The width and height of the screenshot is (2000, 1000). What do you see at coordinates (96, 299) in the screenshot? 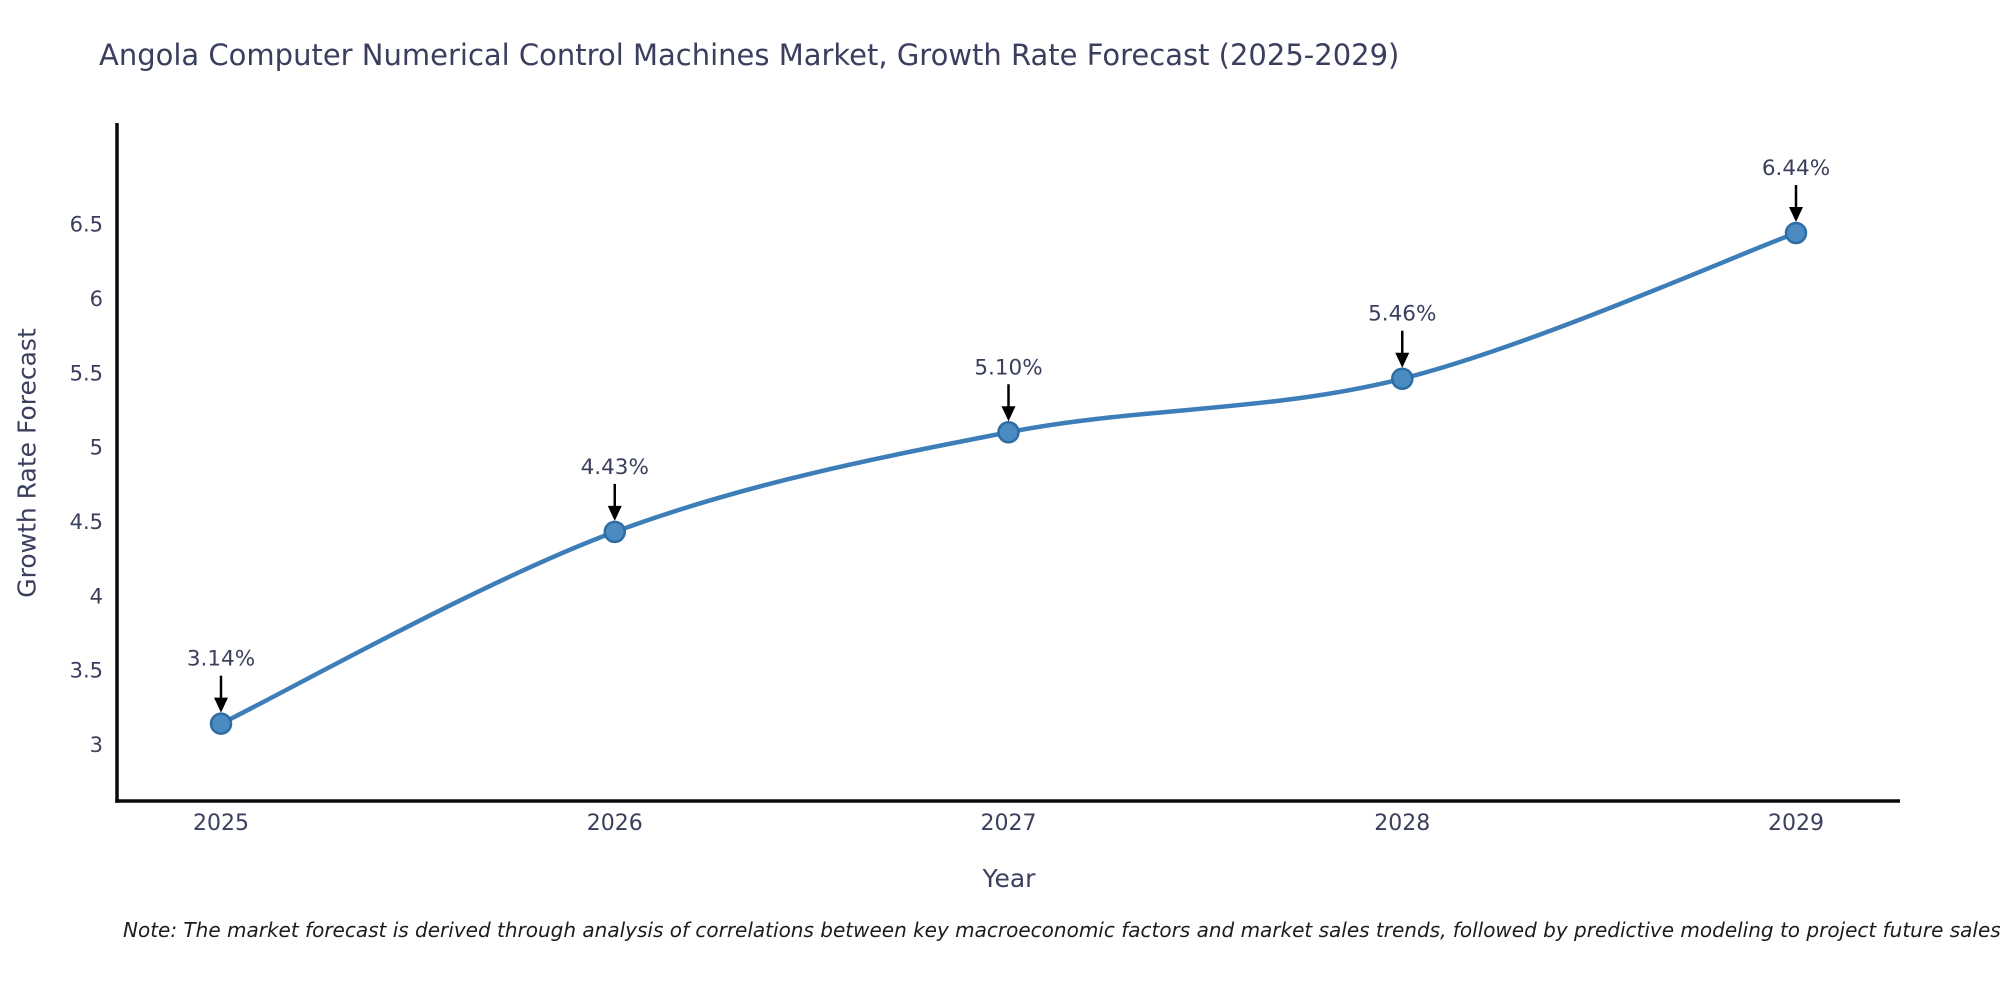
I see `y-tick-label: 6` at bounding box center [96, 299].